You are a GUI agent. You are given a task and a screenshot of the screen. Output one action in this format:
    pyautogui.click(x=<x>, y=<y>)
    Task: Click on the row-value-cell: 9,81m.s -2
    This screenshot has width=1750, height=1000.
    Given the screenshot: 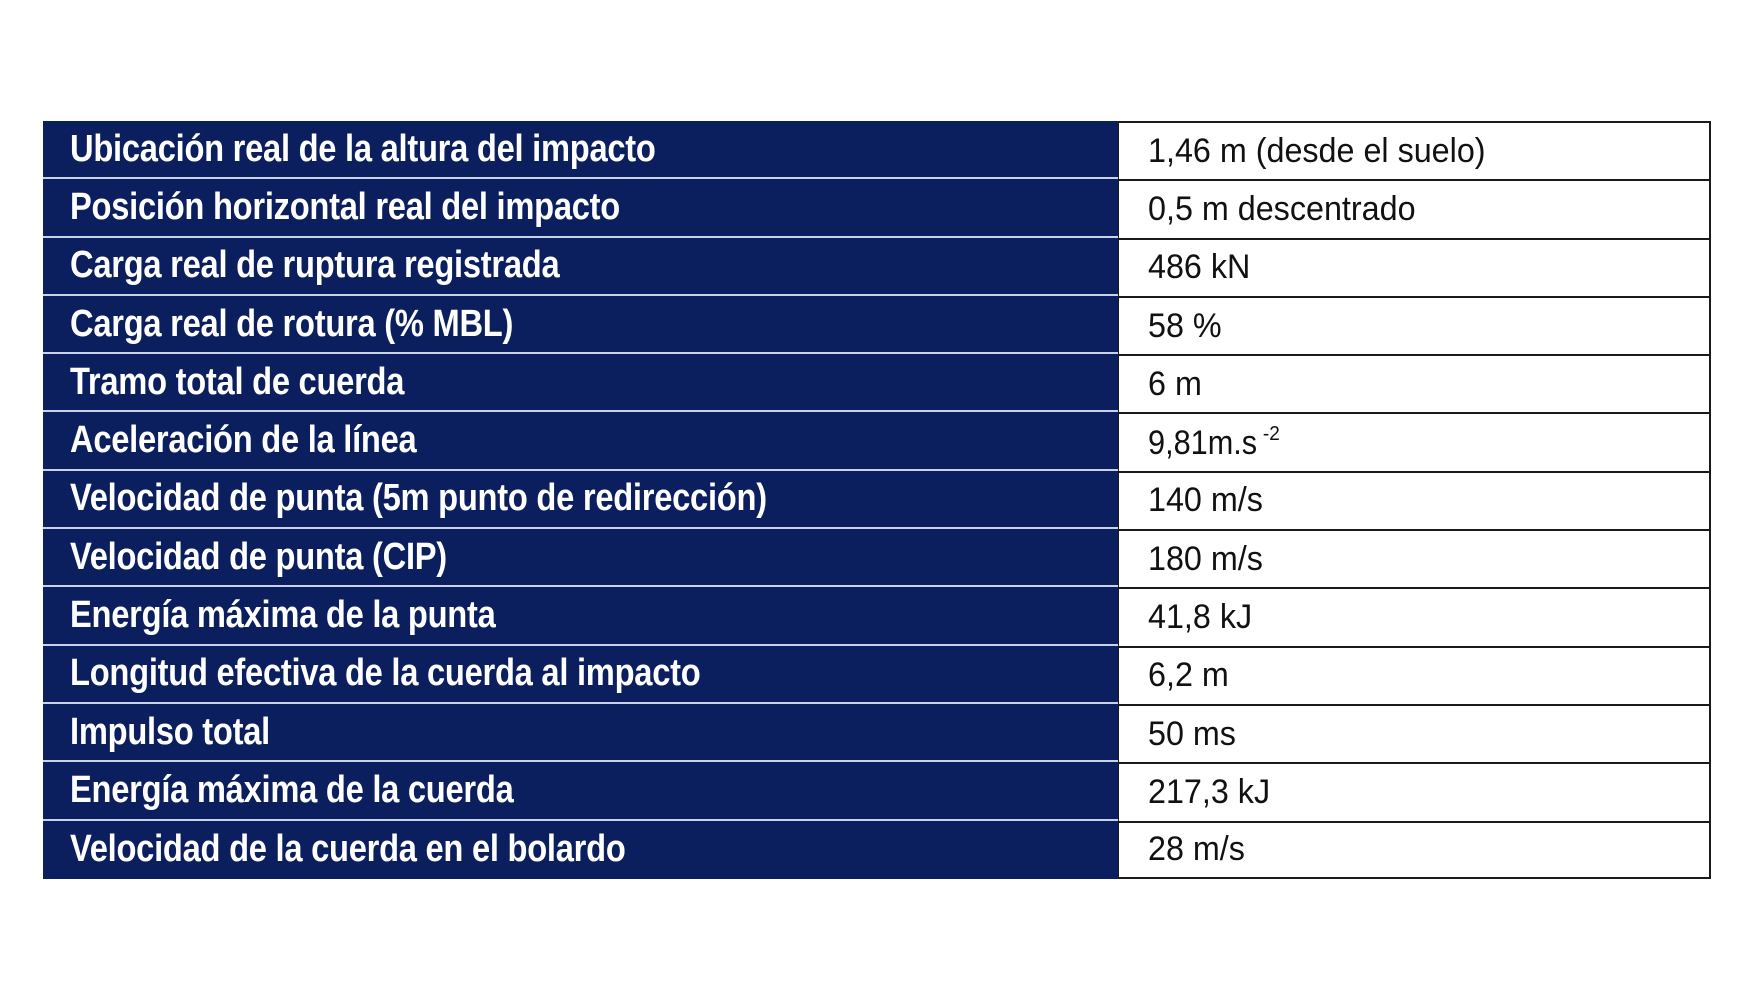 What is the action you would take?
    pyautogui.click(x=1414, y=441)
    